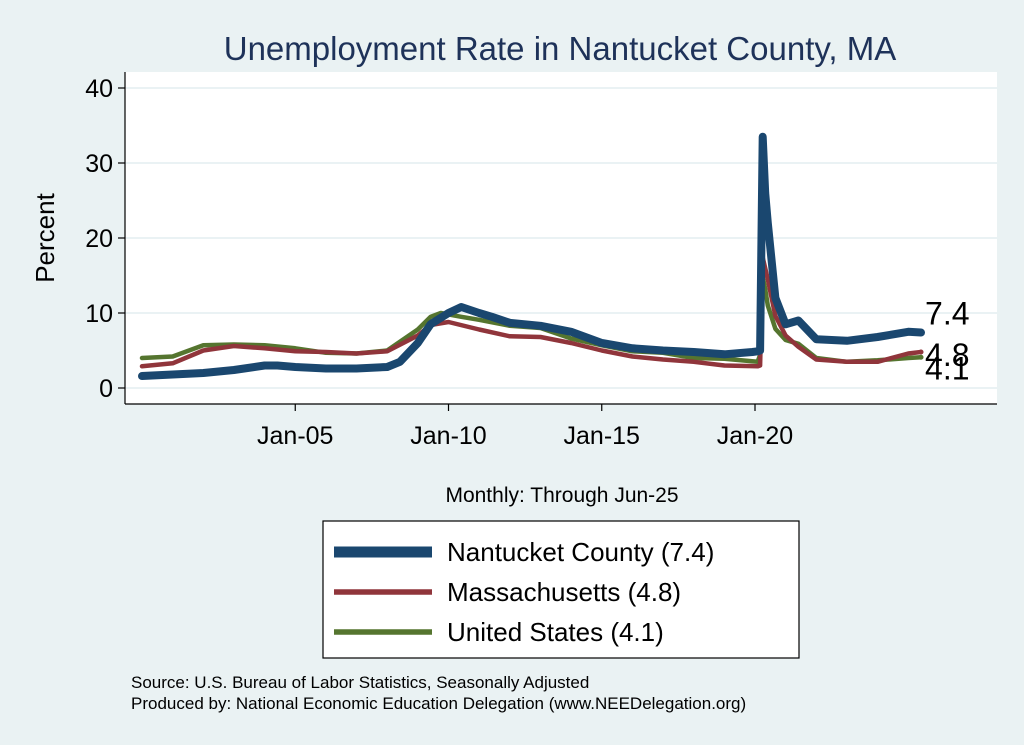 This screenshot has width=1024, height=745. I want to click on x-tick-label: Jan-05, so click(295, 436).